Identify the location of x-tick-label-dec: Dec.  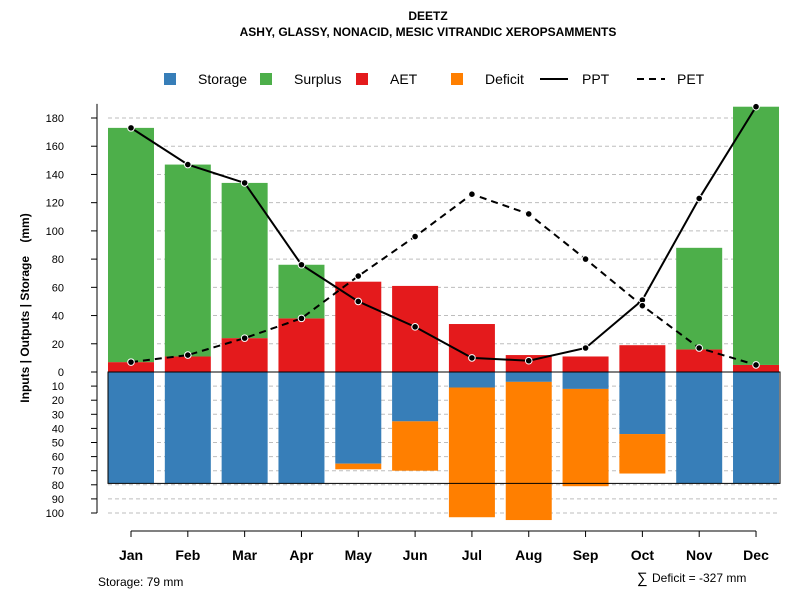
(756, 555).